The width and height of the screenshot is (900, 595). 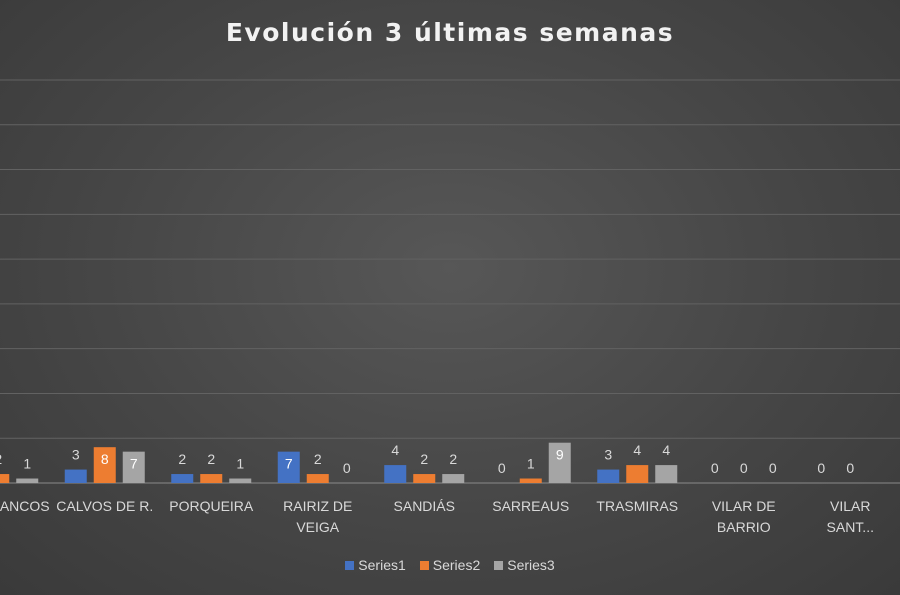 What do you see at coordinates (211, 506) in the screenshot?
I see `x-tick-label: PORQUEIRA` at bounding box center [211, 506].